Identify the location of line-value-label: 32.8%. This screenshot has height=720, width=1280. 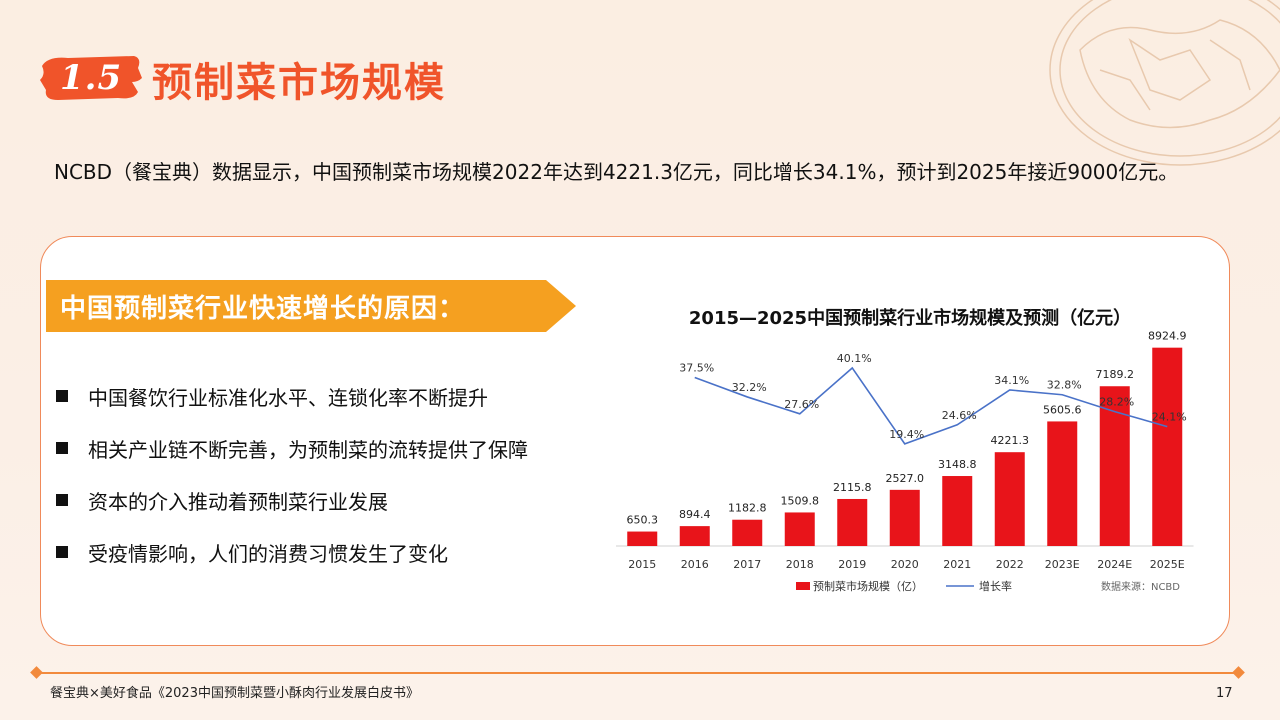
(1064, 385).